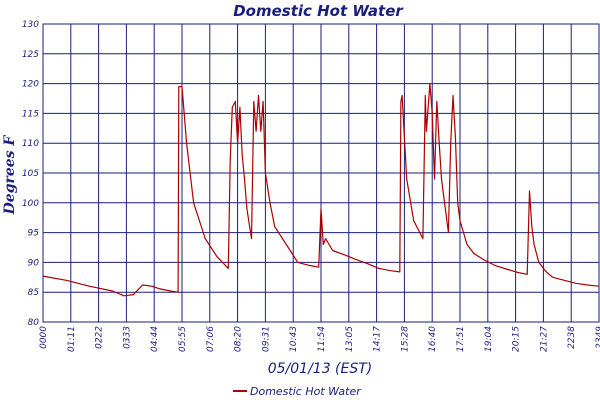 This screenshot has width=600, height=400. Describe the element at coordinates (266, 339) in the screenshot. I see `x-tick-label: 09:31` at that location.